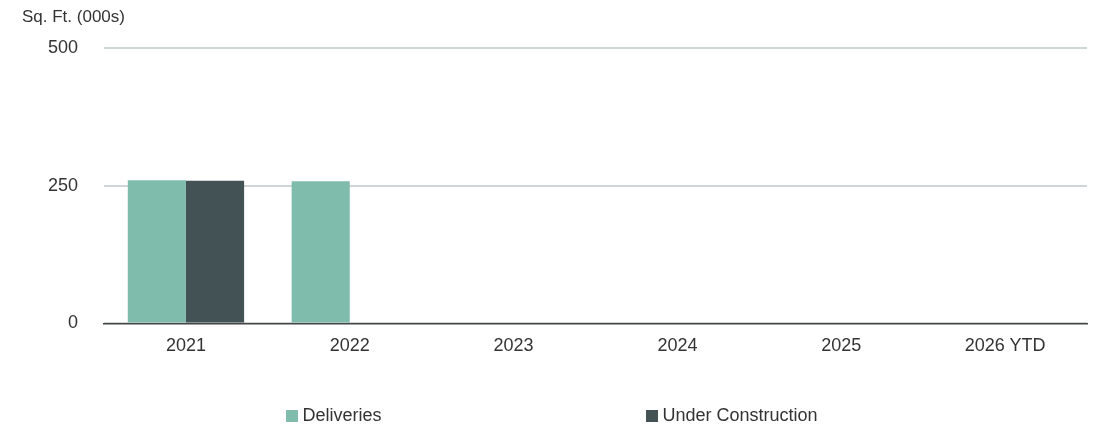 The height and width of the screenshot is (429, 1104). Describe the element at coordinates (740, 415) in the screenshot. I see `legend-label: Under Construction` at that location.